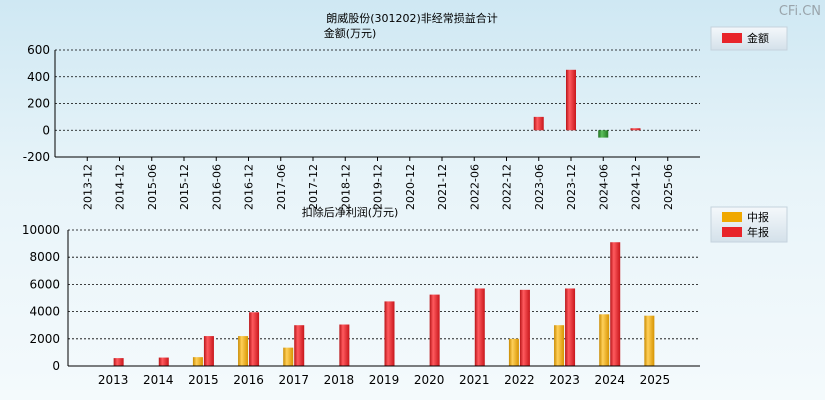 The image size is (825, 400). I want to click on chart2-x-tick-label: 2022, so click(519, 380).